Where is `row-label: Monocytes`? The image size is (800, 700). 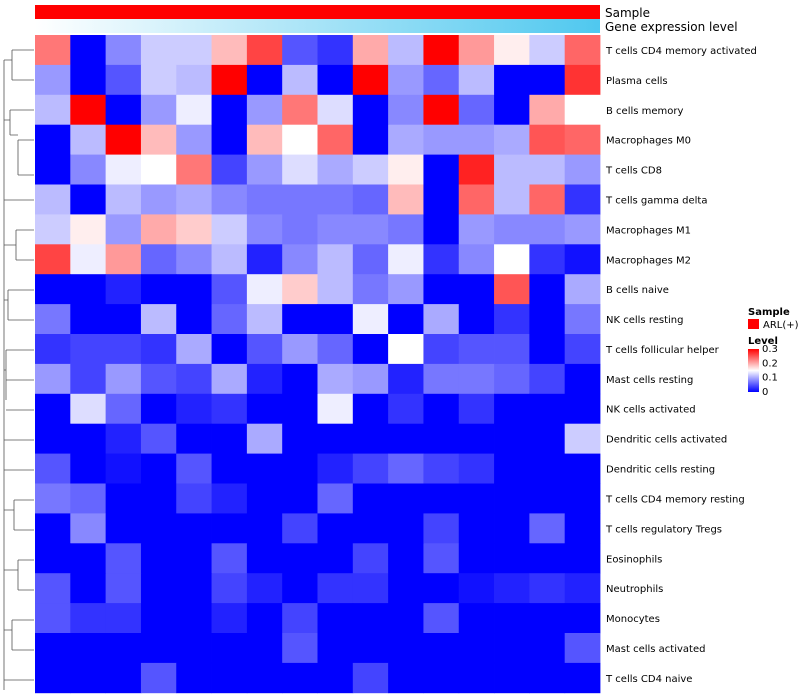 row-label: Monocytes is located at coordinates (633, 619).